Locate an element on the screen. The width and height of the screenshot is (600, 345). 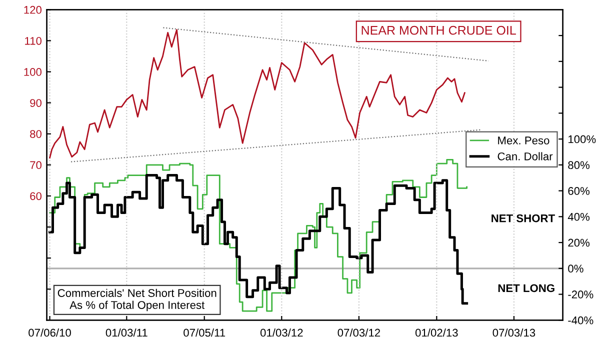
y-tick-label: 120 is located at coordinates (33, 10).